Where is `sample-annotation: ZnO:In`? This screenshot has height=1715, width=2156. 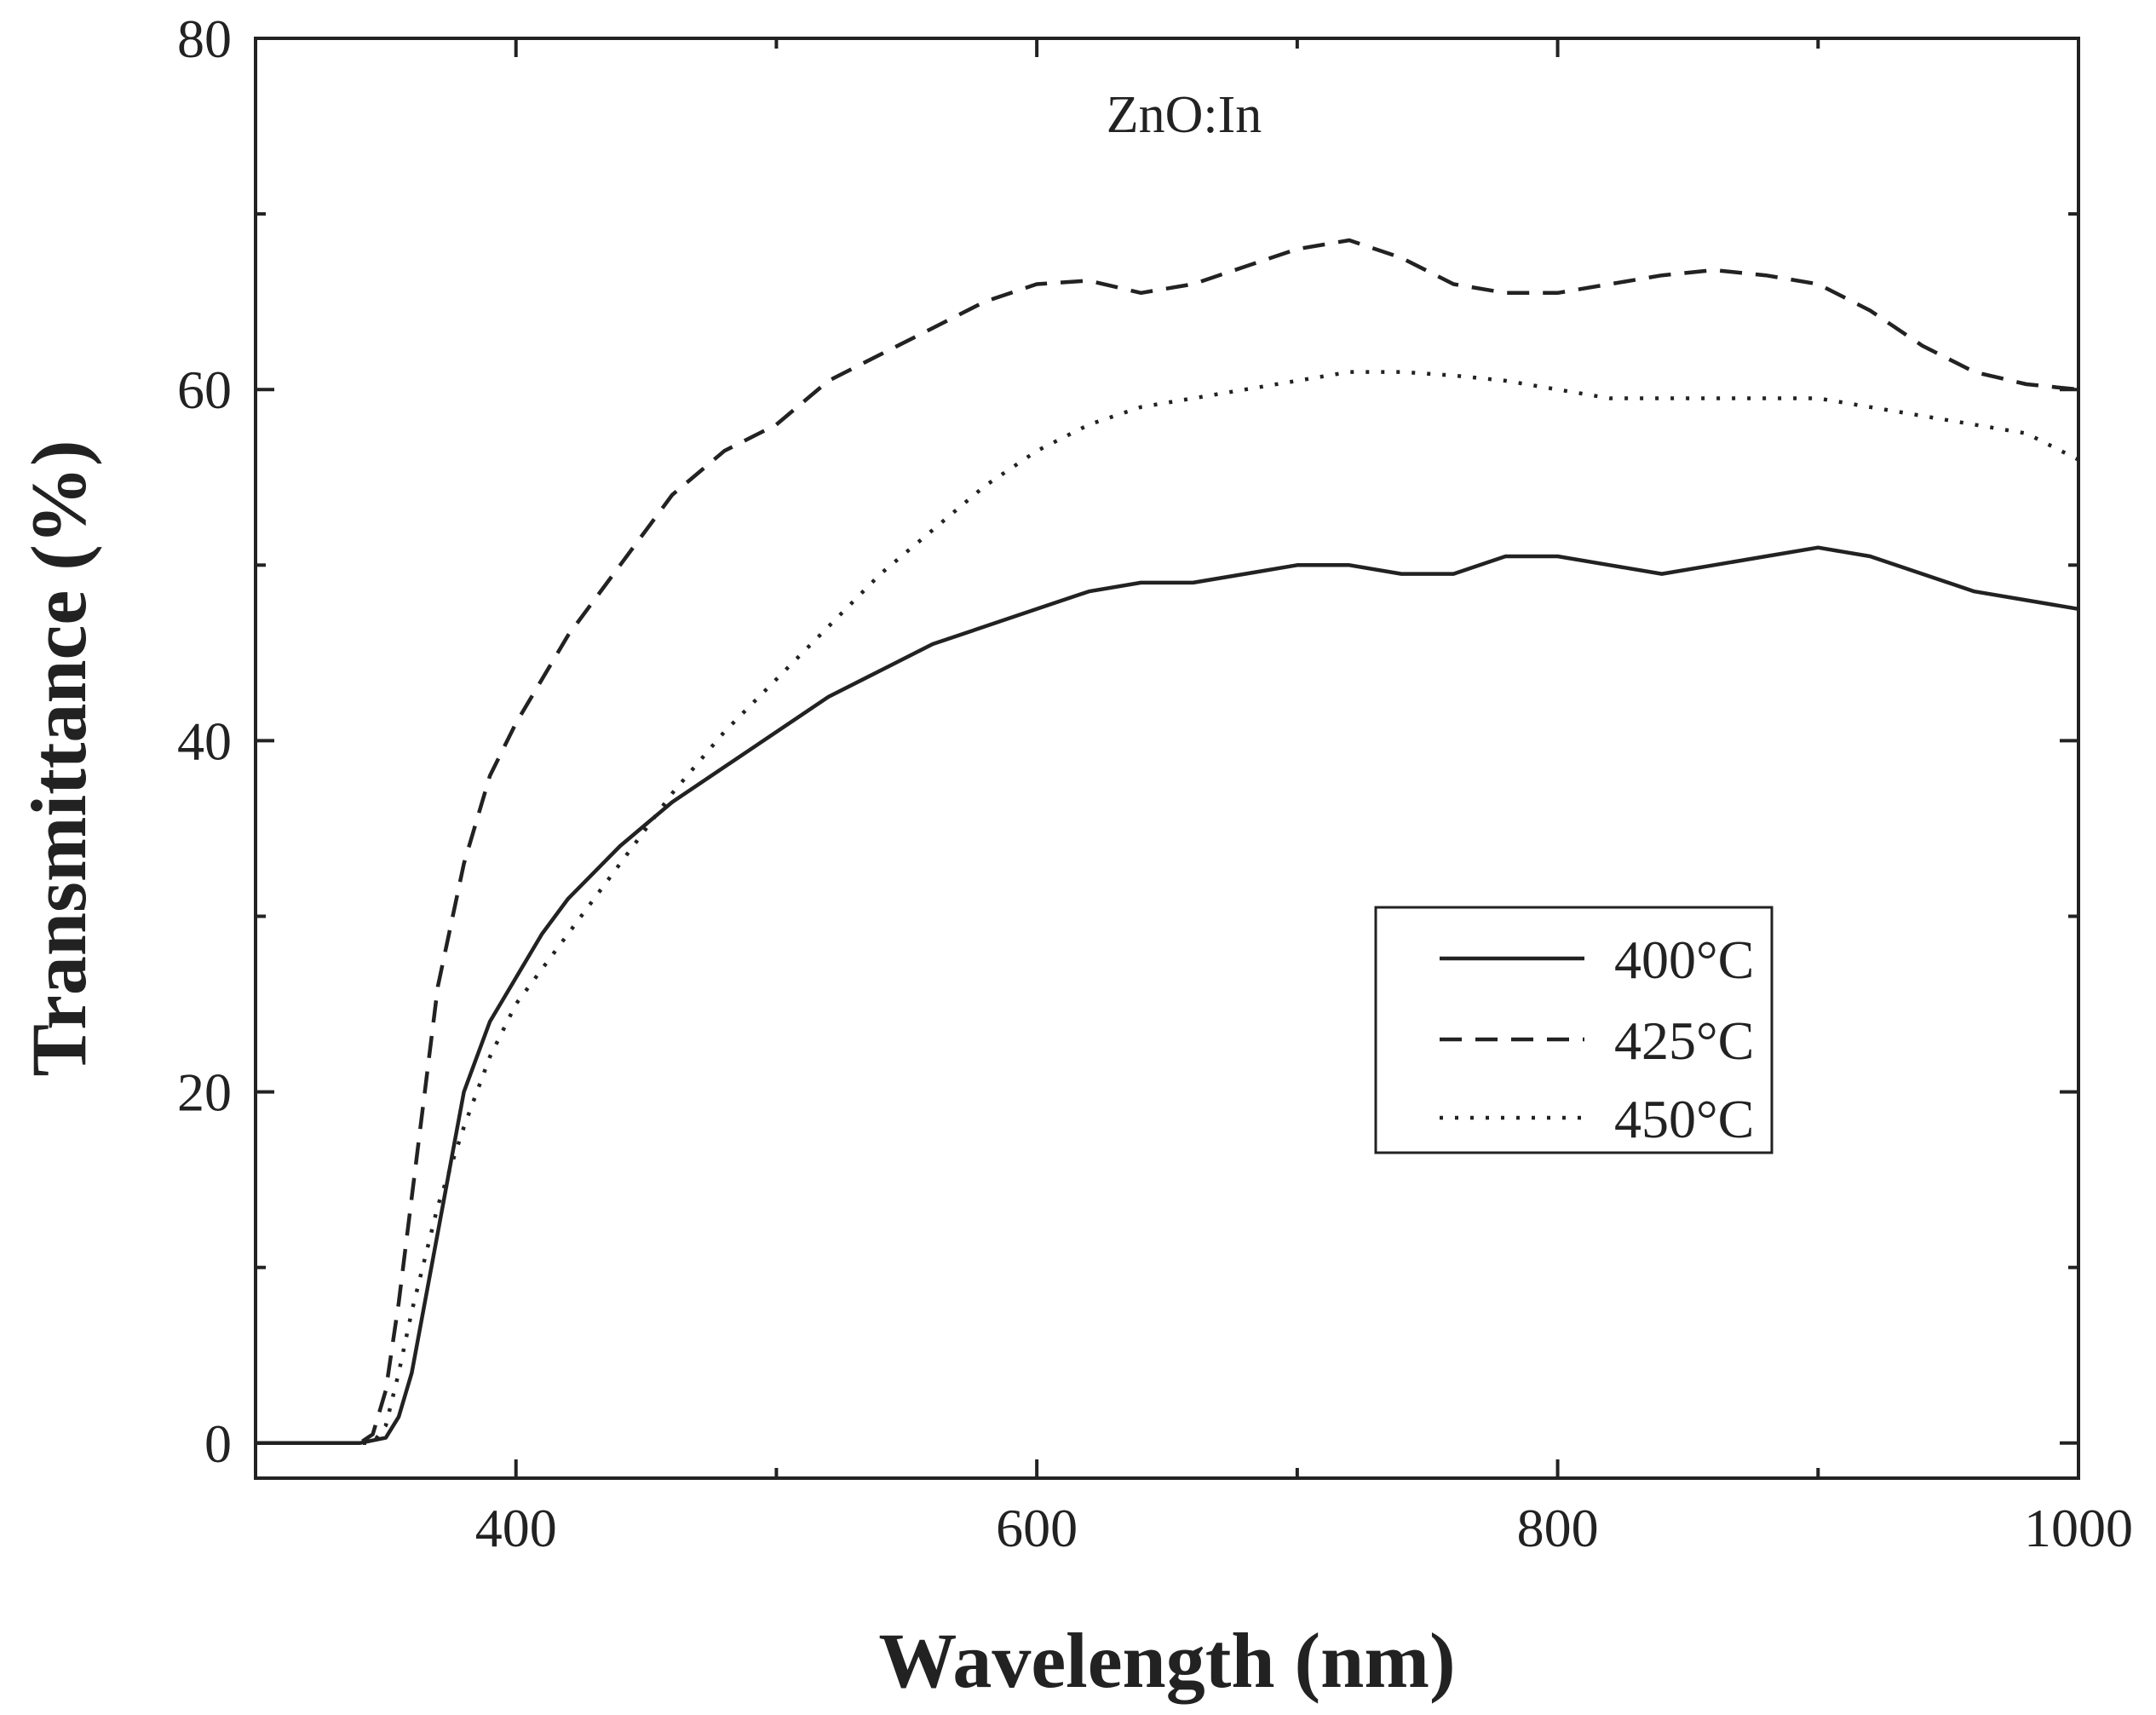
sample-annotation: ZnO:In is located at coordinates (1184, 115).